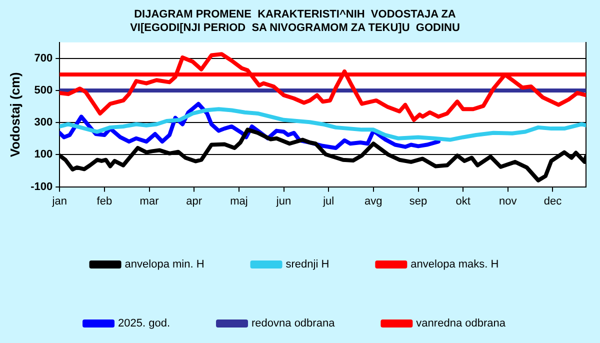 This screenshot has height=343, width=600. I want to click on x-tick-label: okt, so click(463, 201).